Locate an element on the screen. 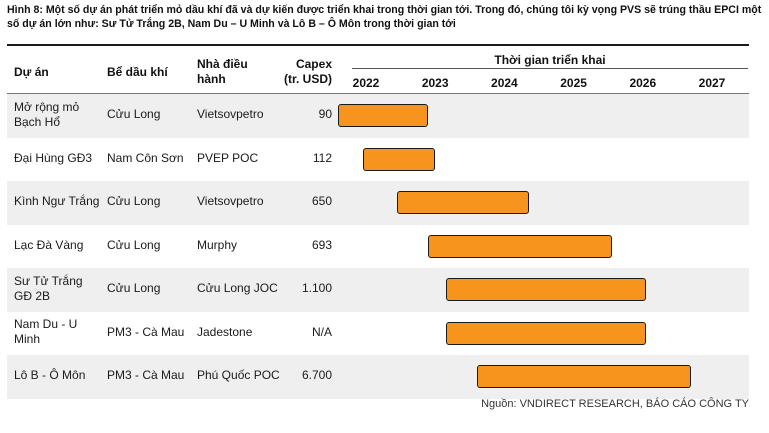 The image size is (769, 433). project-name: Lạc Đà Vàng is located at coordinates (48, 245).